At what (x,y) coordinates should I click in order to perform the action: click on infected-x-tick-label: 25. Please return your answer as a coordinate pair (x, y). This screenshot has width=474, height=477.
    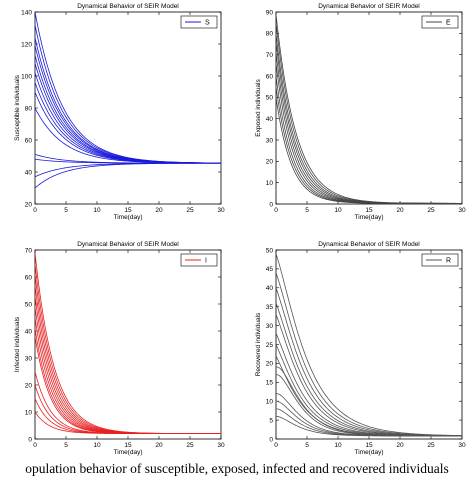
    Looking at the image, I should click on (190, 445).